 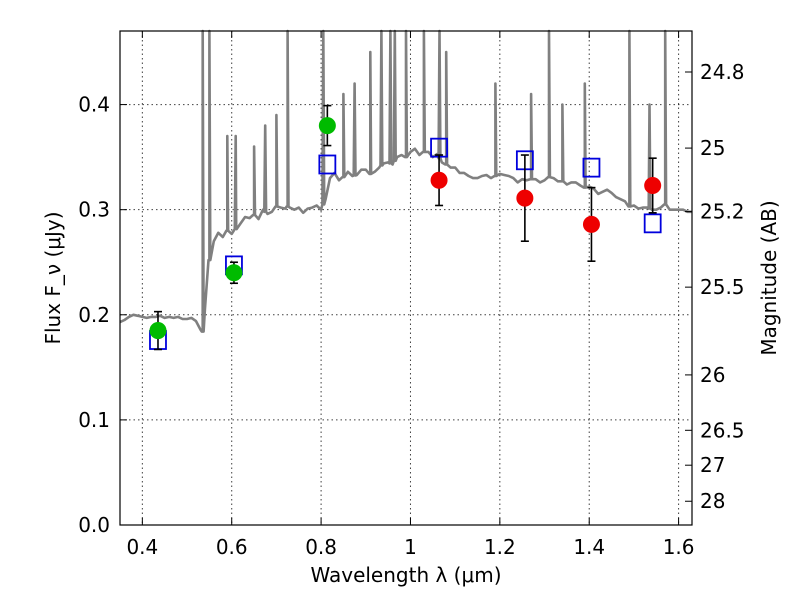 What do you see at coordinates (500, 547) in the screenshot?
I see `x-tick-label: 1.2` at bounding box center [500, 547].